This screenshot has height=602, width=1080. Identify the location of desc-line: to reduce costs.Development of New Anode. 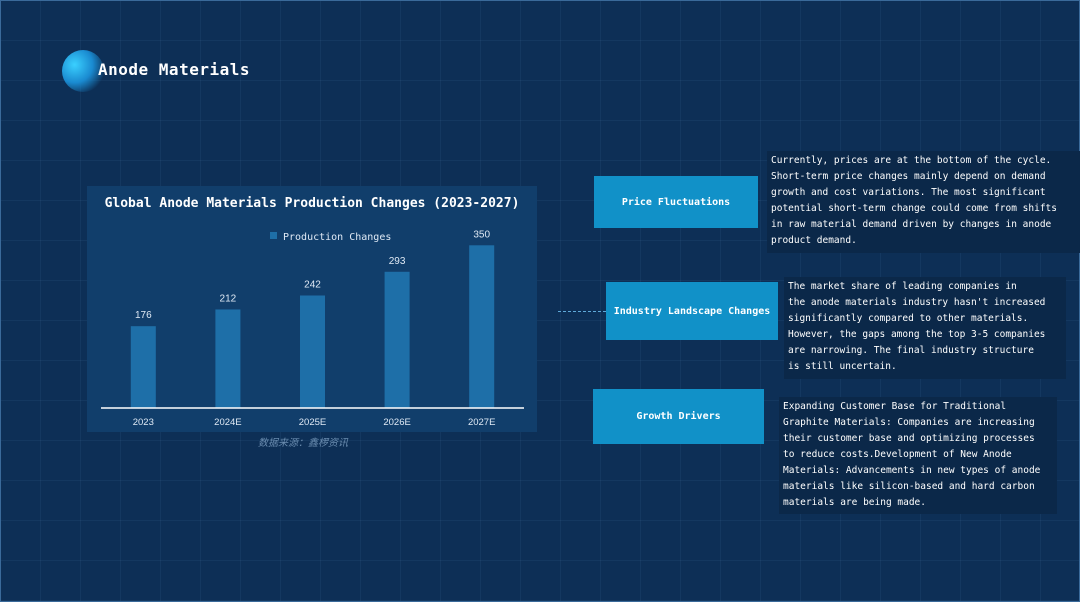
(897, 454).